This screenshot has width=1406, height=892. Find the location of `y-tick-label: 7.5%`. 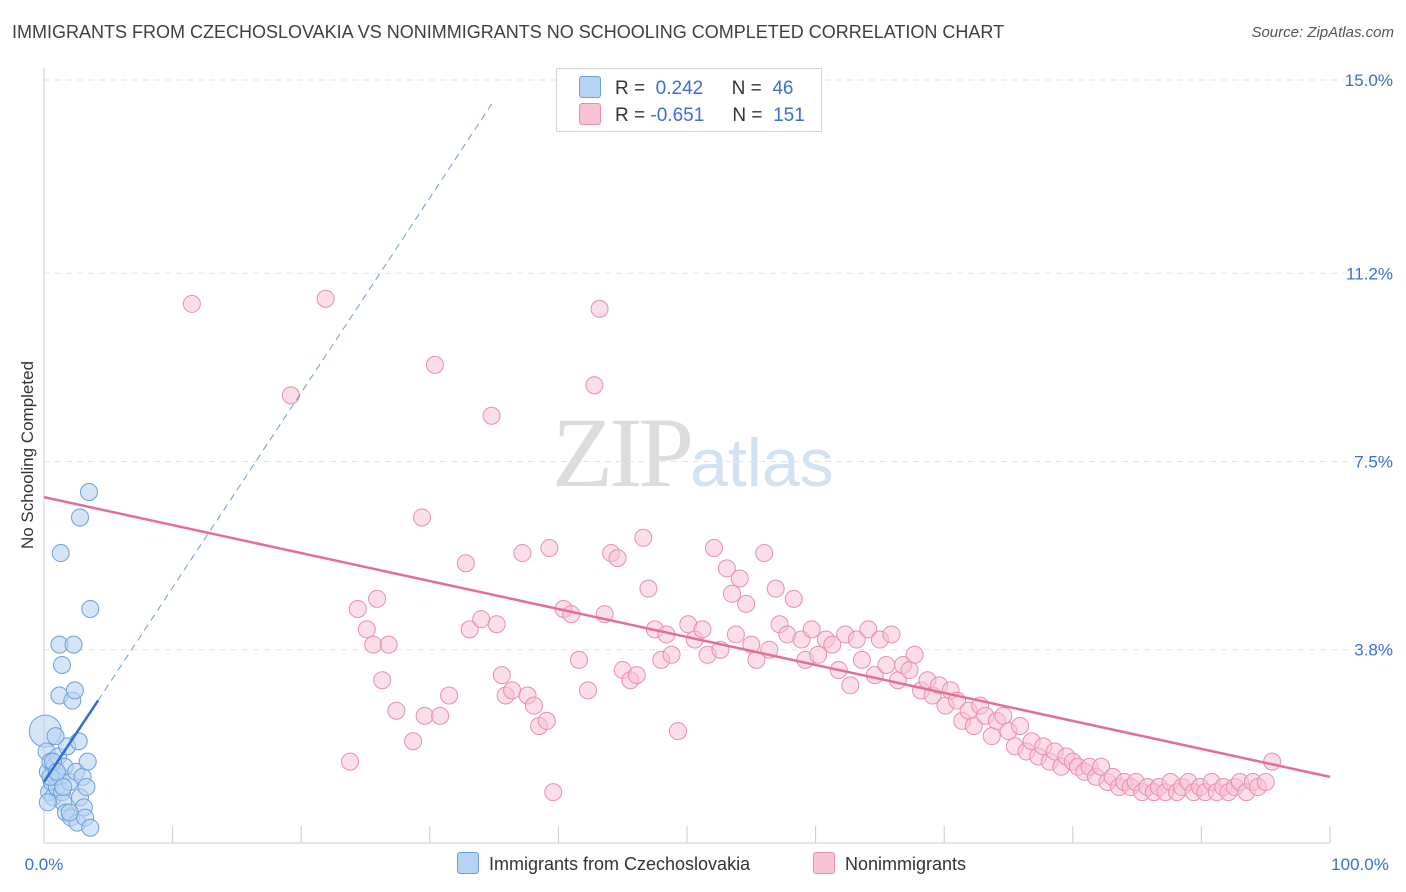

y-tick-label: 7.5% is located at coordinates (1373, 462).